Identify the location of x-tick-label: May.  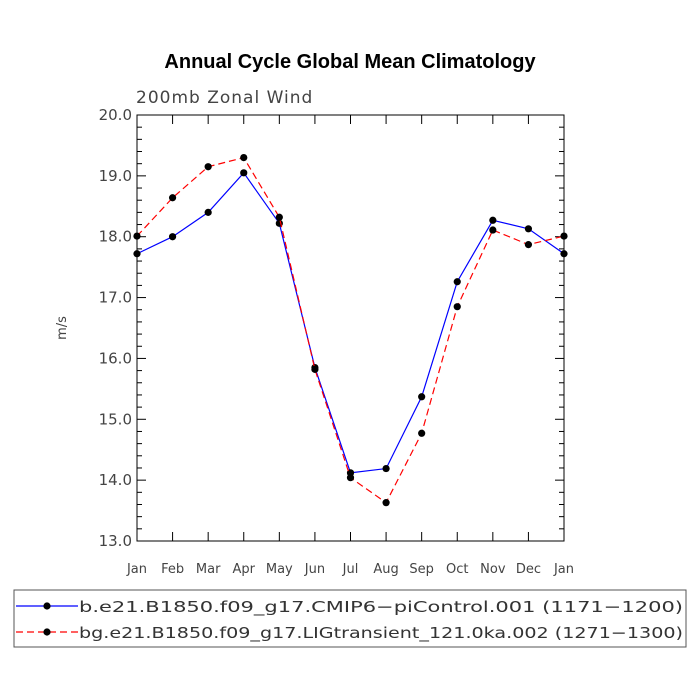
(279, 569).